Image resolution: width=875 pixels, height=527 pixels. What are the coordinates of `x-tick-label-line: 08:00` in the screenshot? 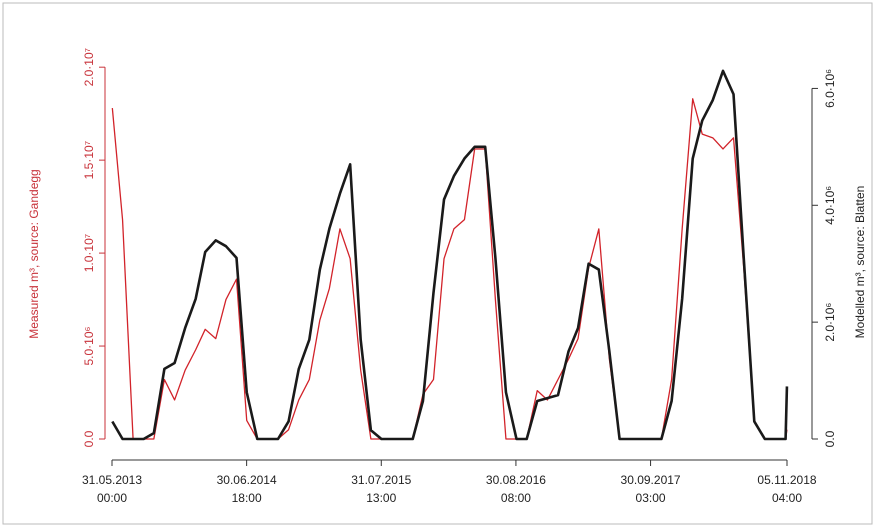 It's located at (516, 498).